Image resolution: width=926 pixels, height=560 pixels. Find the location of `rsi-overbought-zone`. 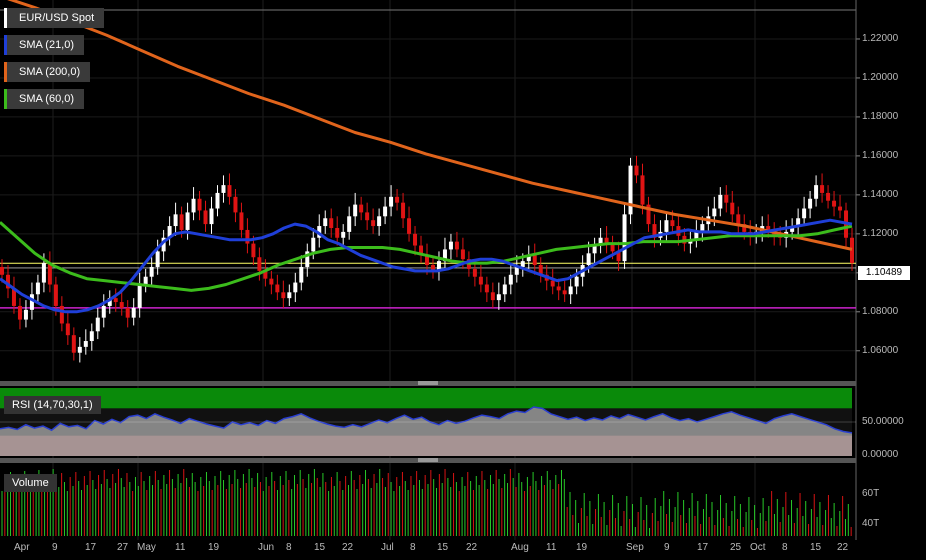

rsi-overbought-zone is located at coordinates (426, 398).